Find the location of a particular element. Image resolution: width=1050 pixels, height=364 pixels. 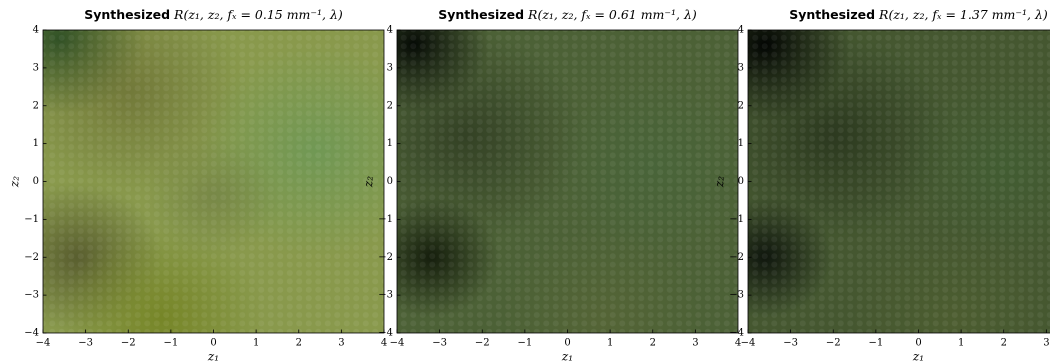

panel-title: Synthesized R(z₁, z₂, fₓ = 0.15 mm⁻¹, λ) is located at coordinates (213, 14).